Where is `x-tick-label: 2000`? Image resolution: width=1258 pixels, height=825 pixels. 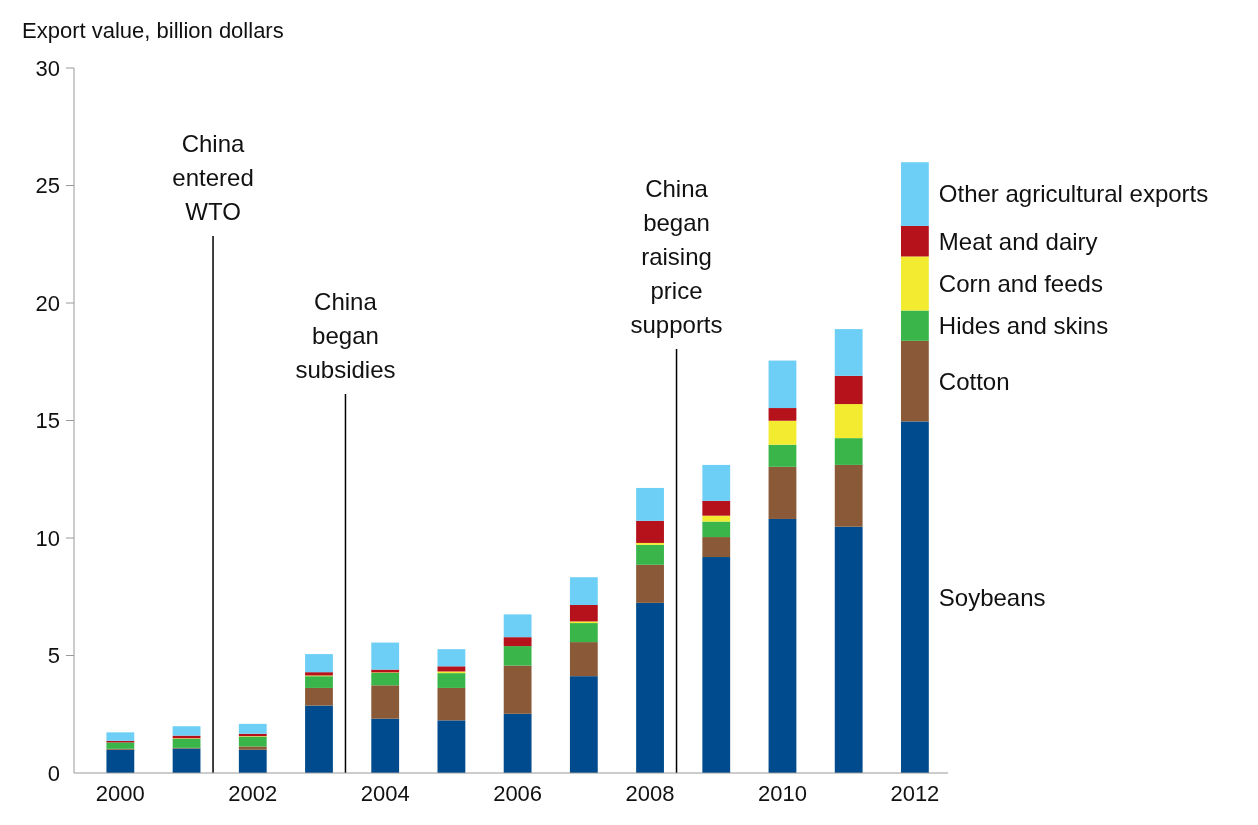
x-tick-label: 2000 is located at coordinates (120, 793).